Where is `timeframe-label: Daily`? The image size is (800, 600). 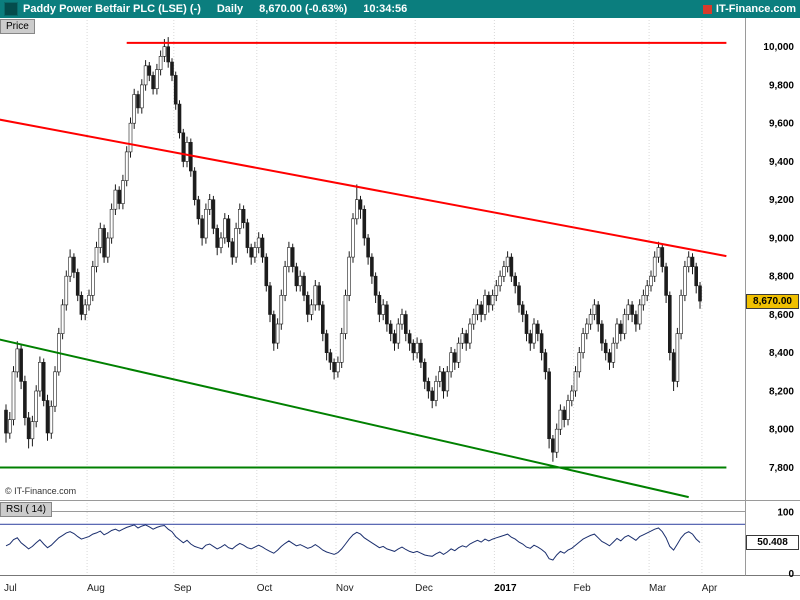 timeframe-label: Daily is located at coordinates (230, 9).